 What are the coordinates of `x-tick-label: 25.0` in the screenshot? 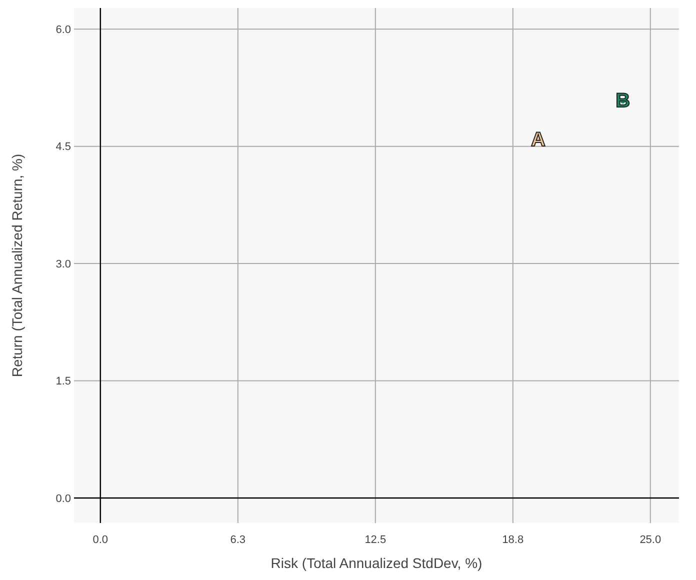 It's located at (651, 540).